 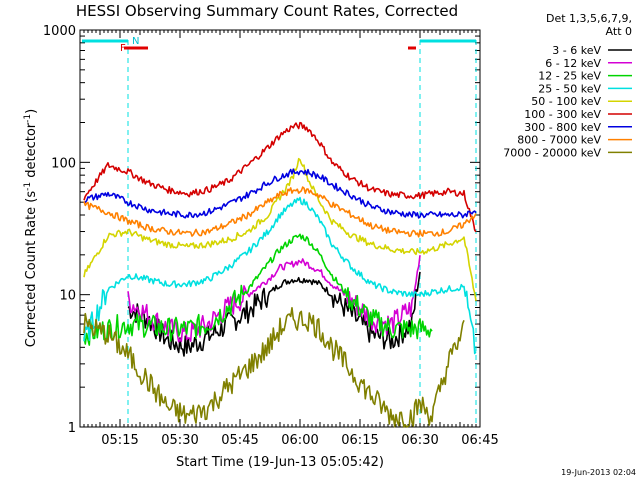 What do you see at coordinates (31, 269) in the screenshot?
I see `y-axis-label-part1: Corrected Count Rate (s` at bounding box center [31, 269].